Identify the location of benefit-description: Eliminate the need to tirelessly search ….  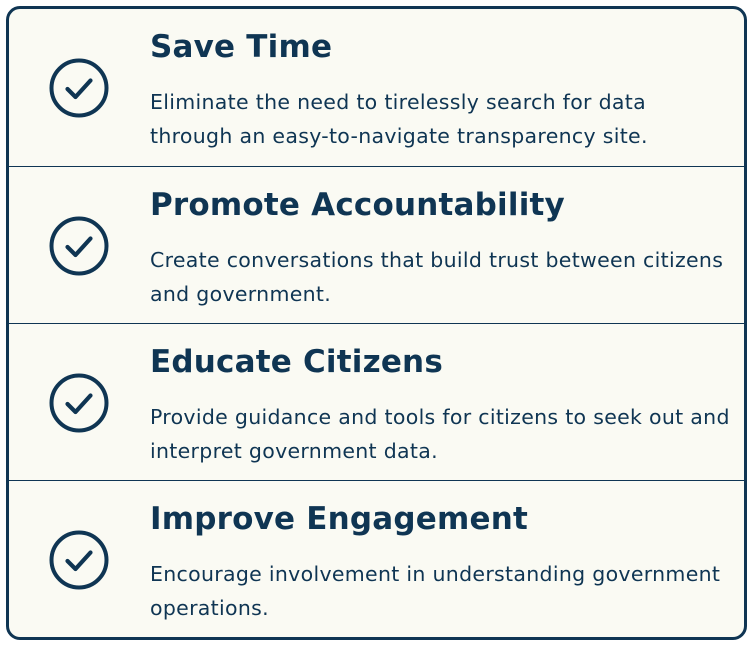
(399, 119).